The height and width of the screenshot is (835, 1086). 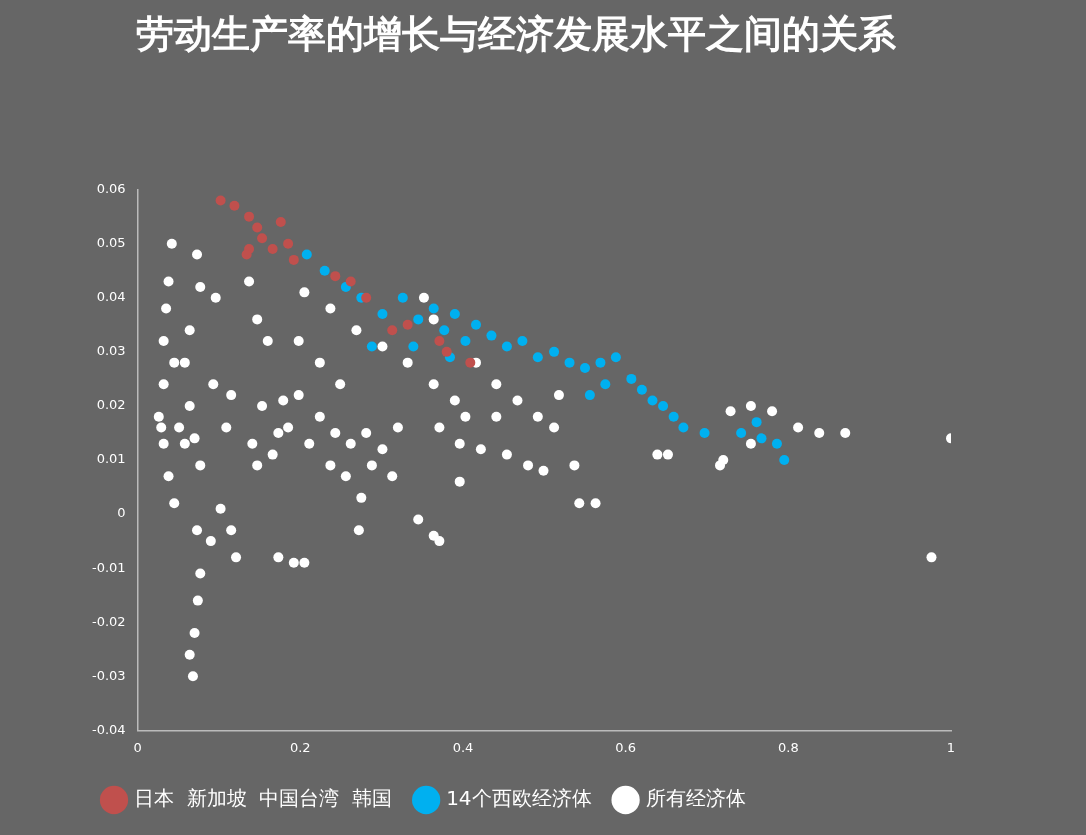 What do you see at coordinates (463, 747) in the screenshot?
I see `x-tick-label: 0.4` at bounding box center [463, 747].